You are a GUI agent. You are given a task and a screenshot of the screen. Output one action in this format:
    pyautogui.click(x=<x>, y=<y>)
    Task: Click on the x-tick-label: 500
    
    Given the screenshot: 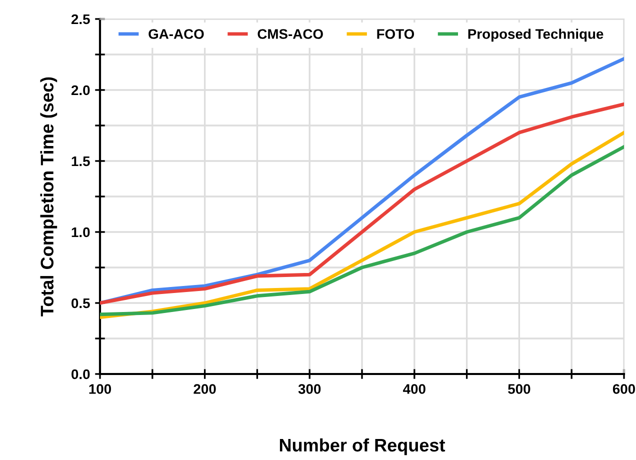 What is the action you would take?
    pyautogui.click(x=519, y=389)
    